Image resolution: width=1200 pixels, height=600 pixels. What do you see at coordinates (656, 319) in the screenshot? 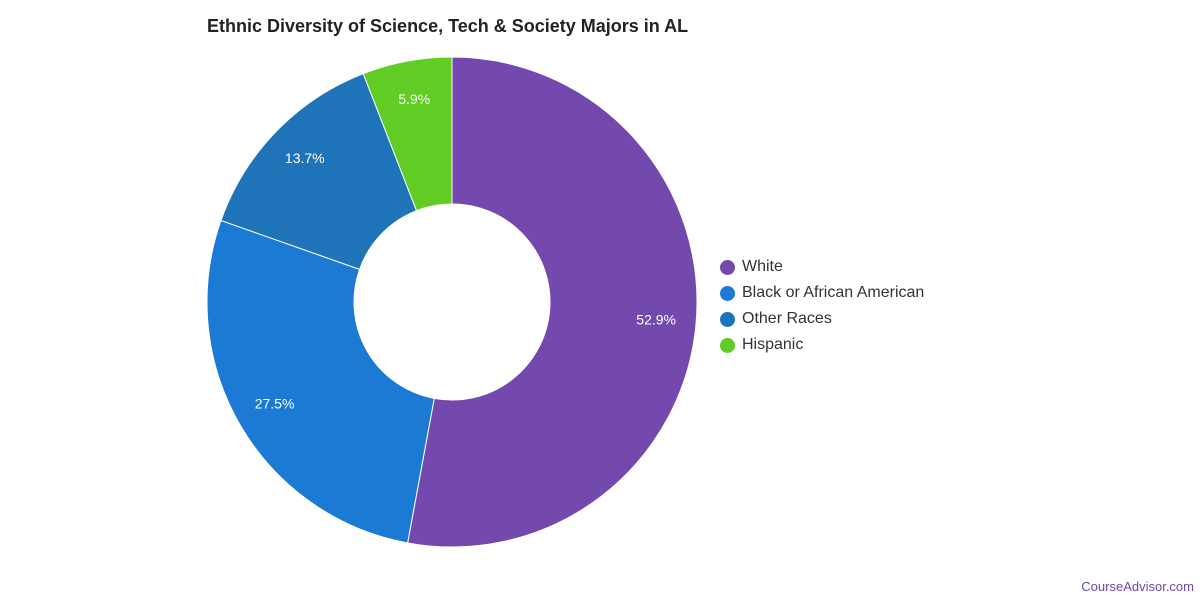
I see `slice-label: 52.9%` at bounding box center [656, 319].